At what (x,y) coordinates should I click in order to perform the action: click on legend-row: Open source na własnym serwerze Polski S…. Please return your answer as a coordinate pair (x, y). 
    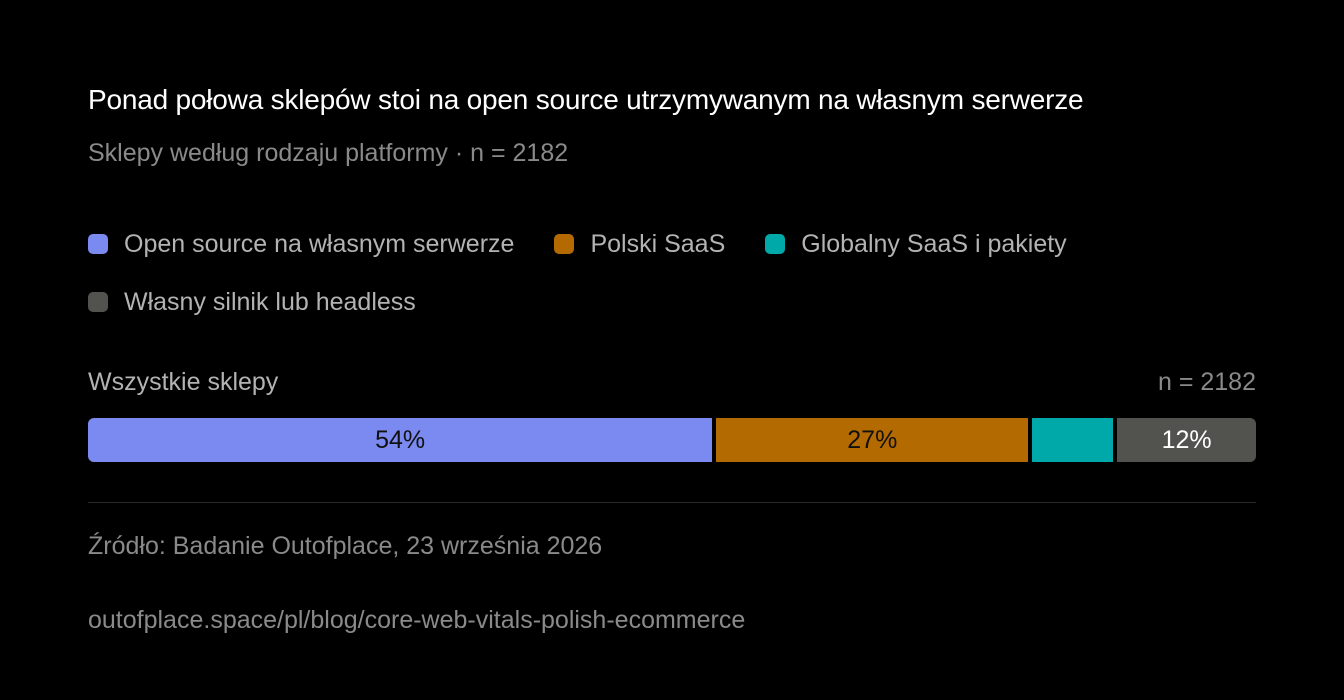
    Looking at the image, I should click on (672, 244).